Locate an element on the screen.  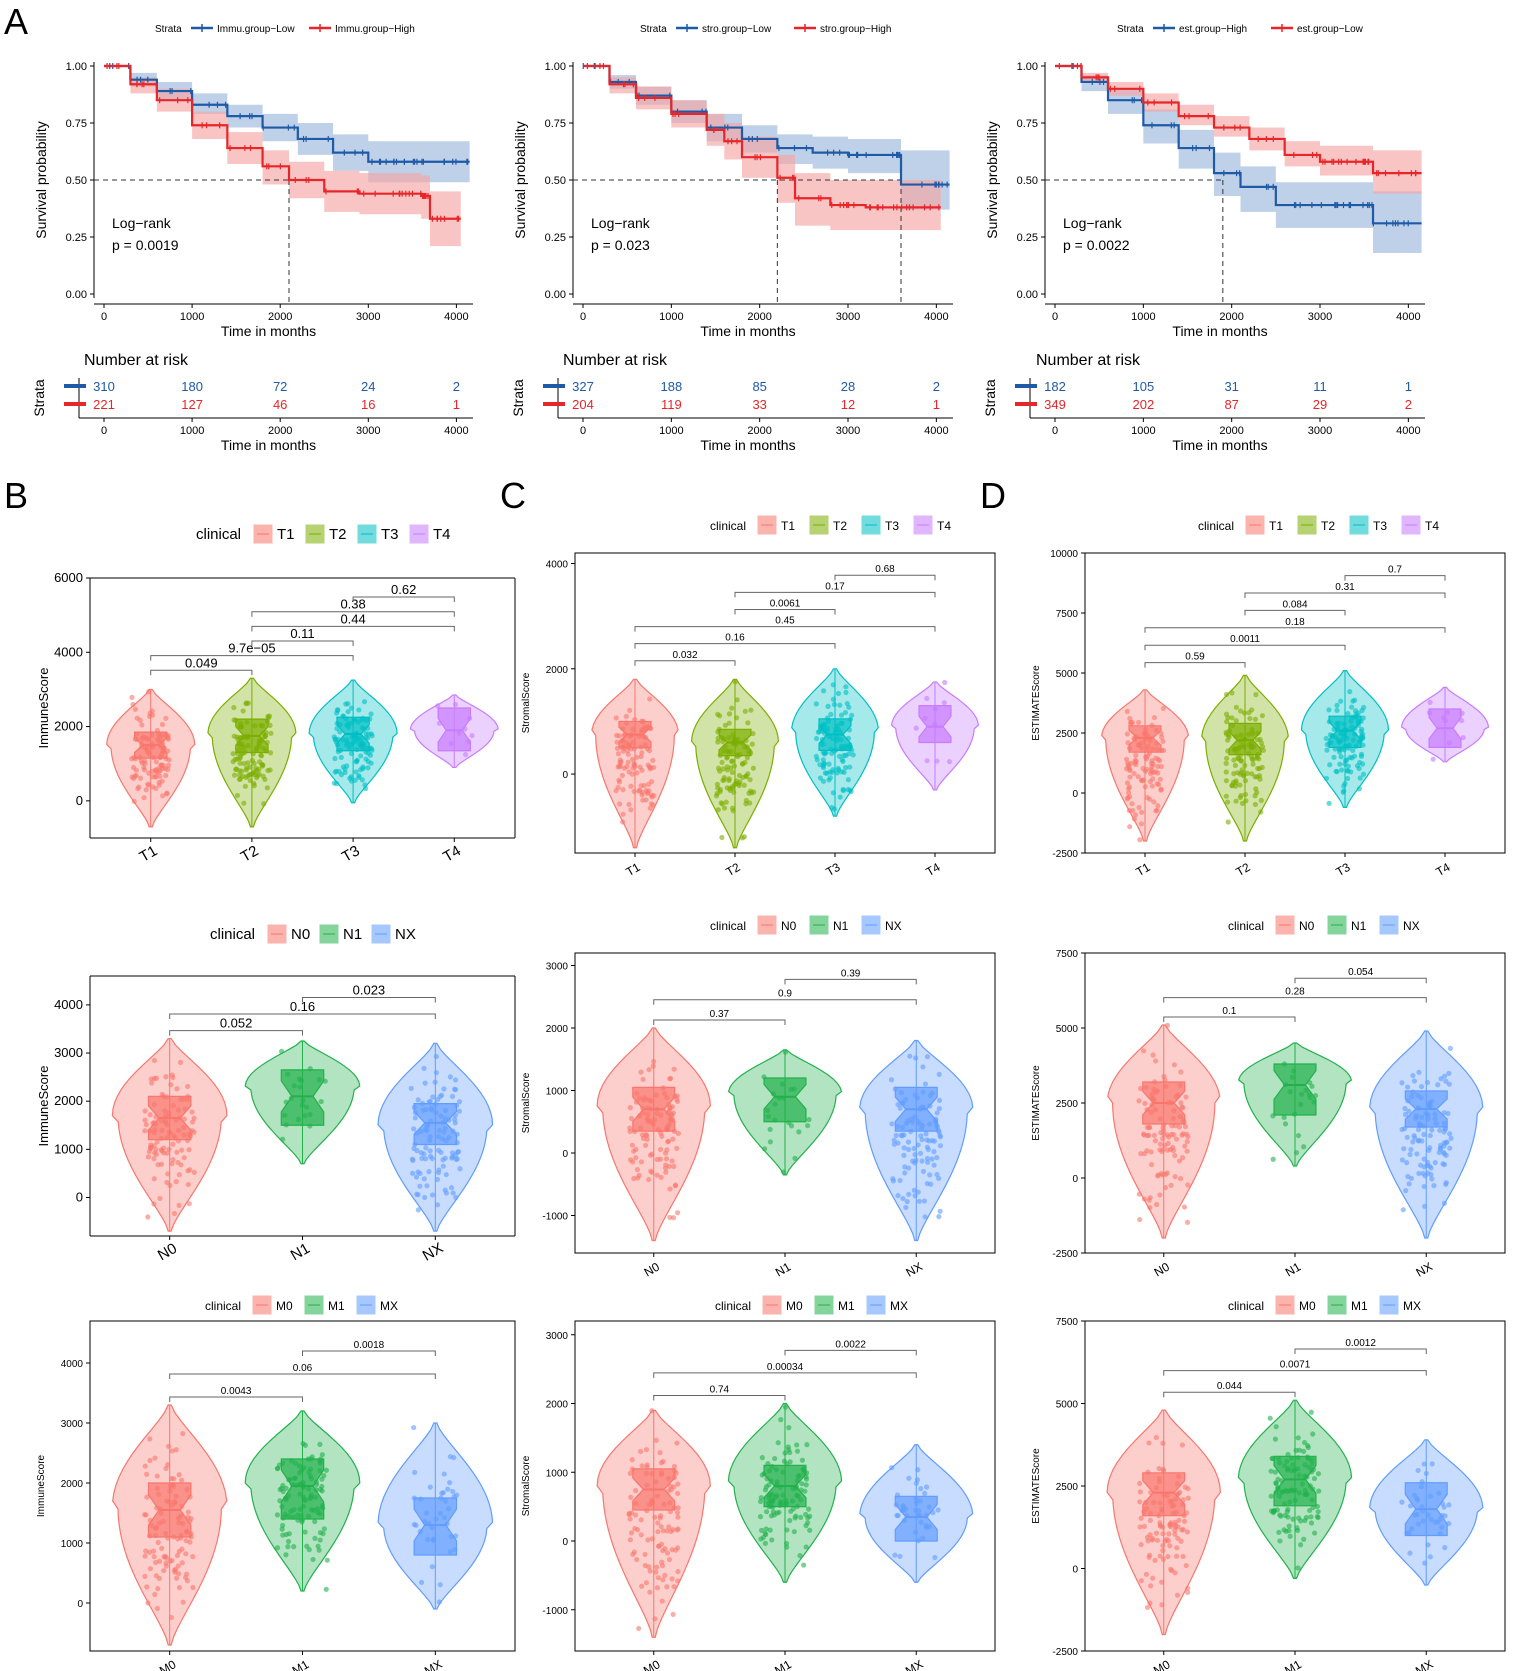
y-tick-label: 7500 is located at coordinates (1067, 1322).